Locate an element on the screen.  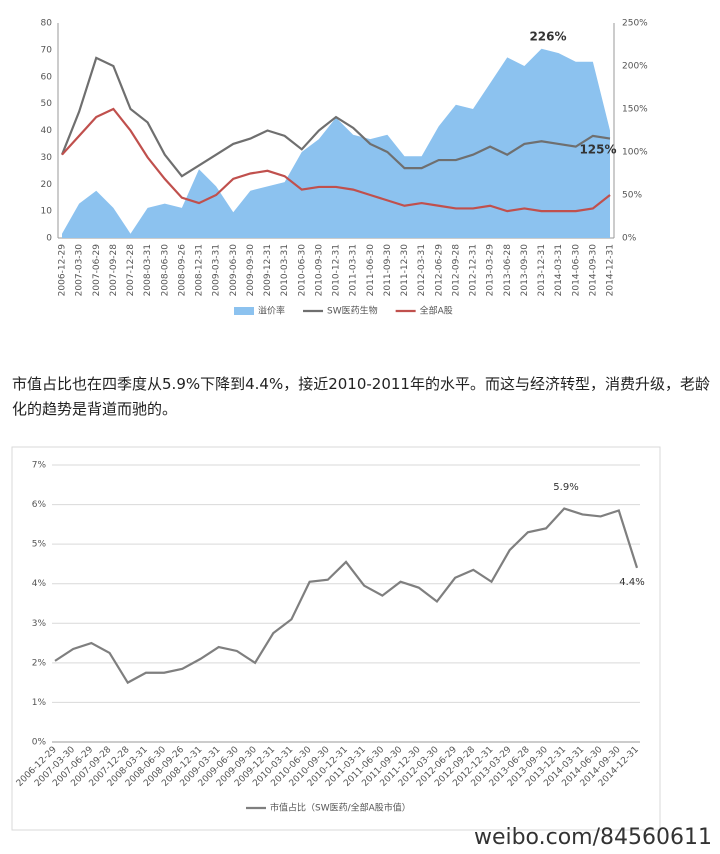
legend-label: 溢价率 is located at coordinates (271, 311).